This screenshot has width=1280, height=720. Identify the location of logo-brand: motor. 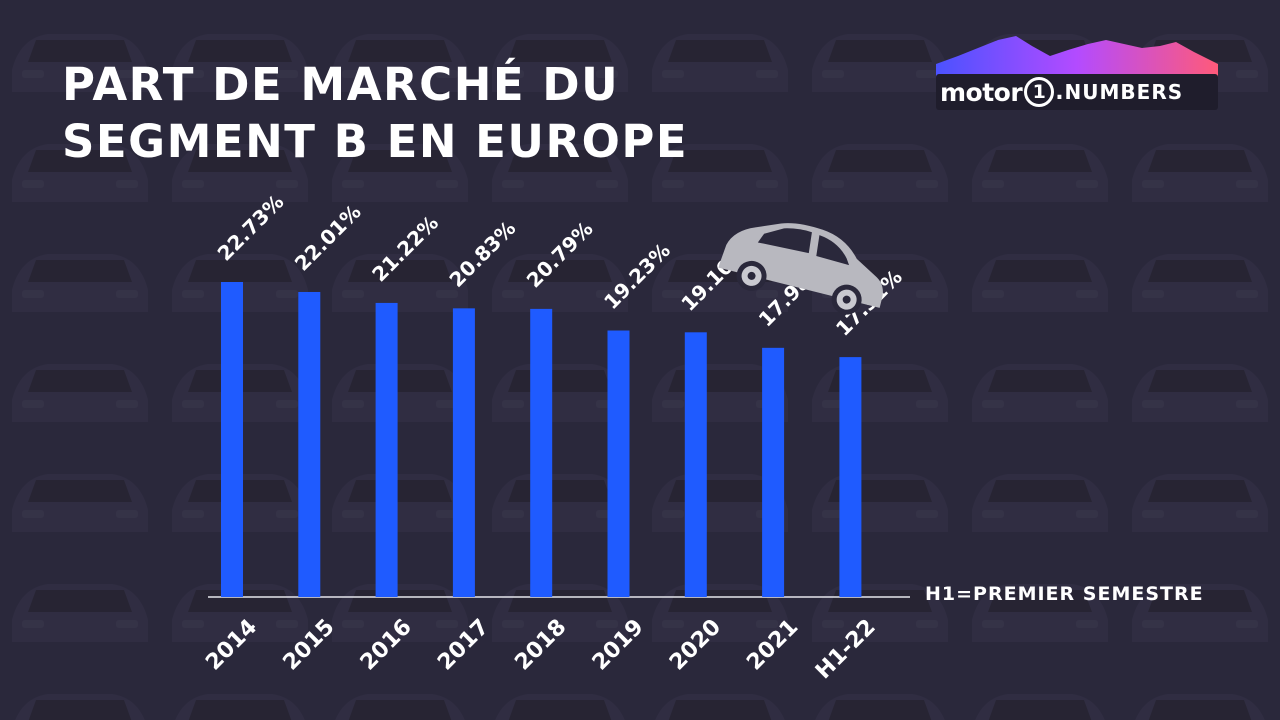
(981, 92).